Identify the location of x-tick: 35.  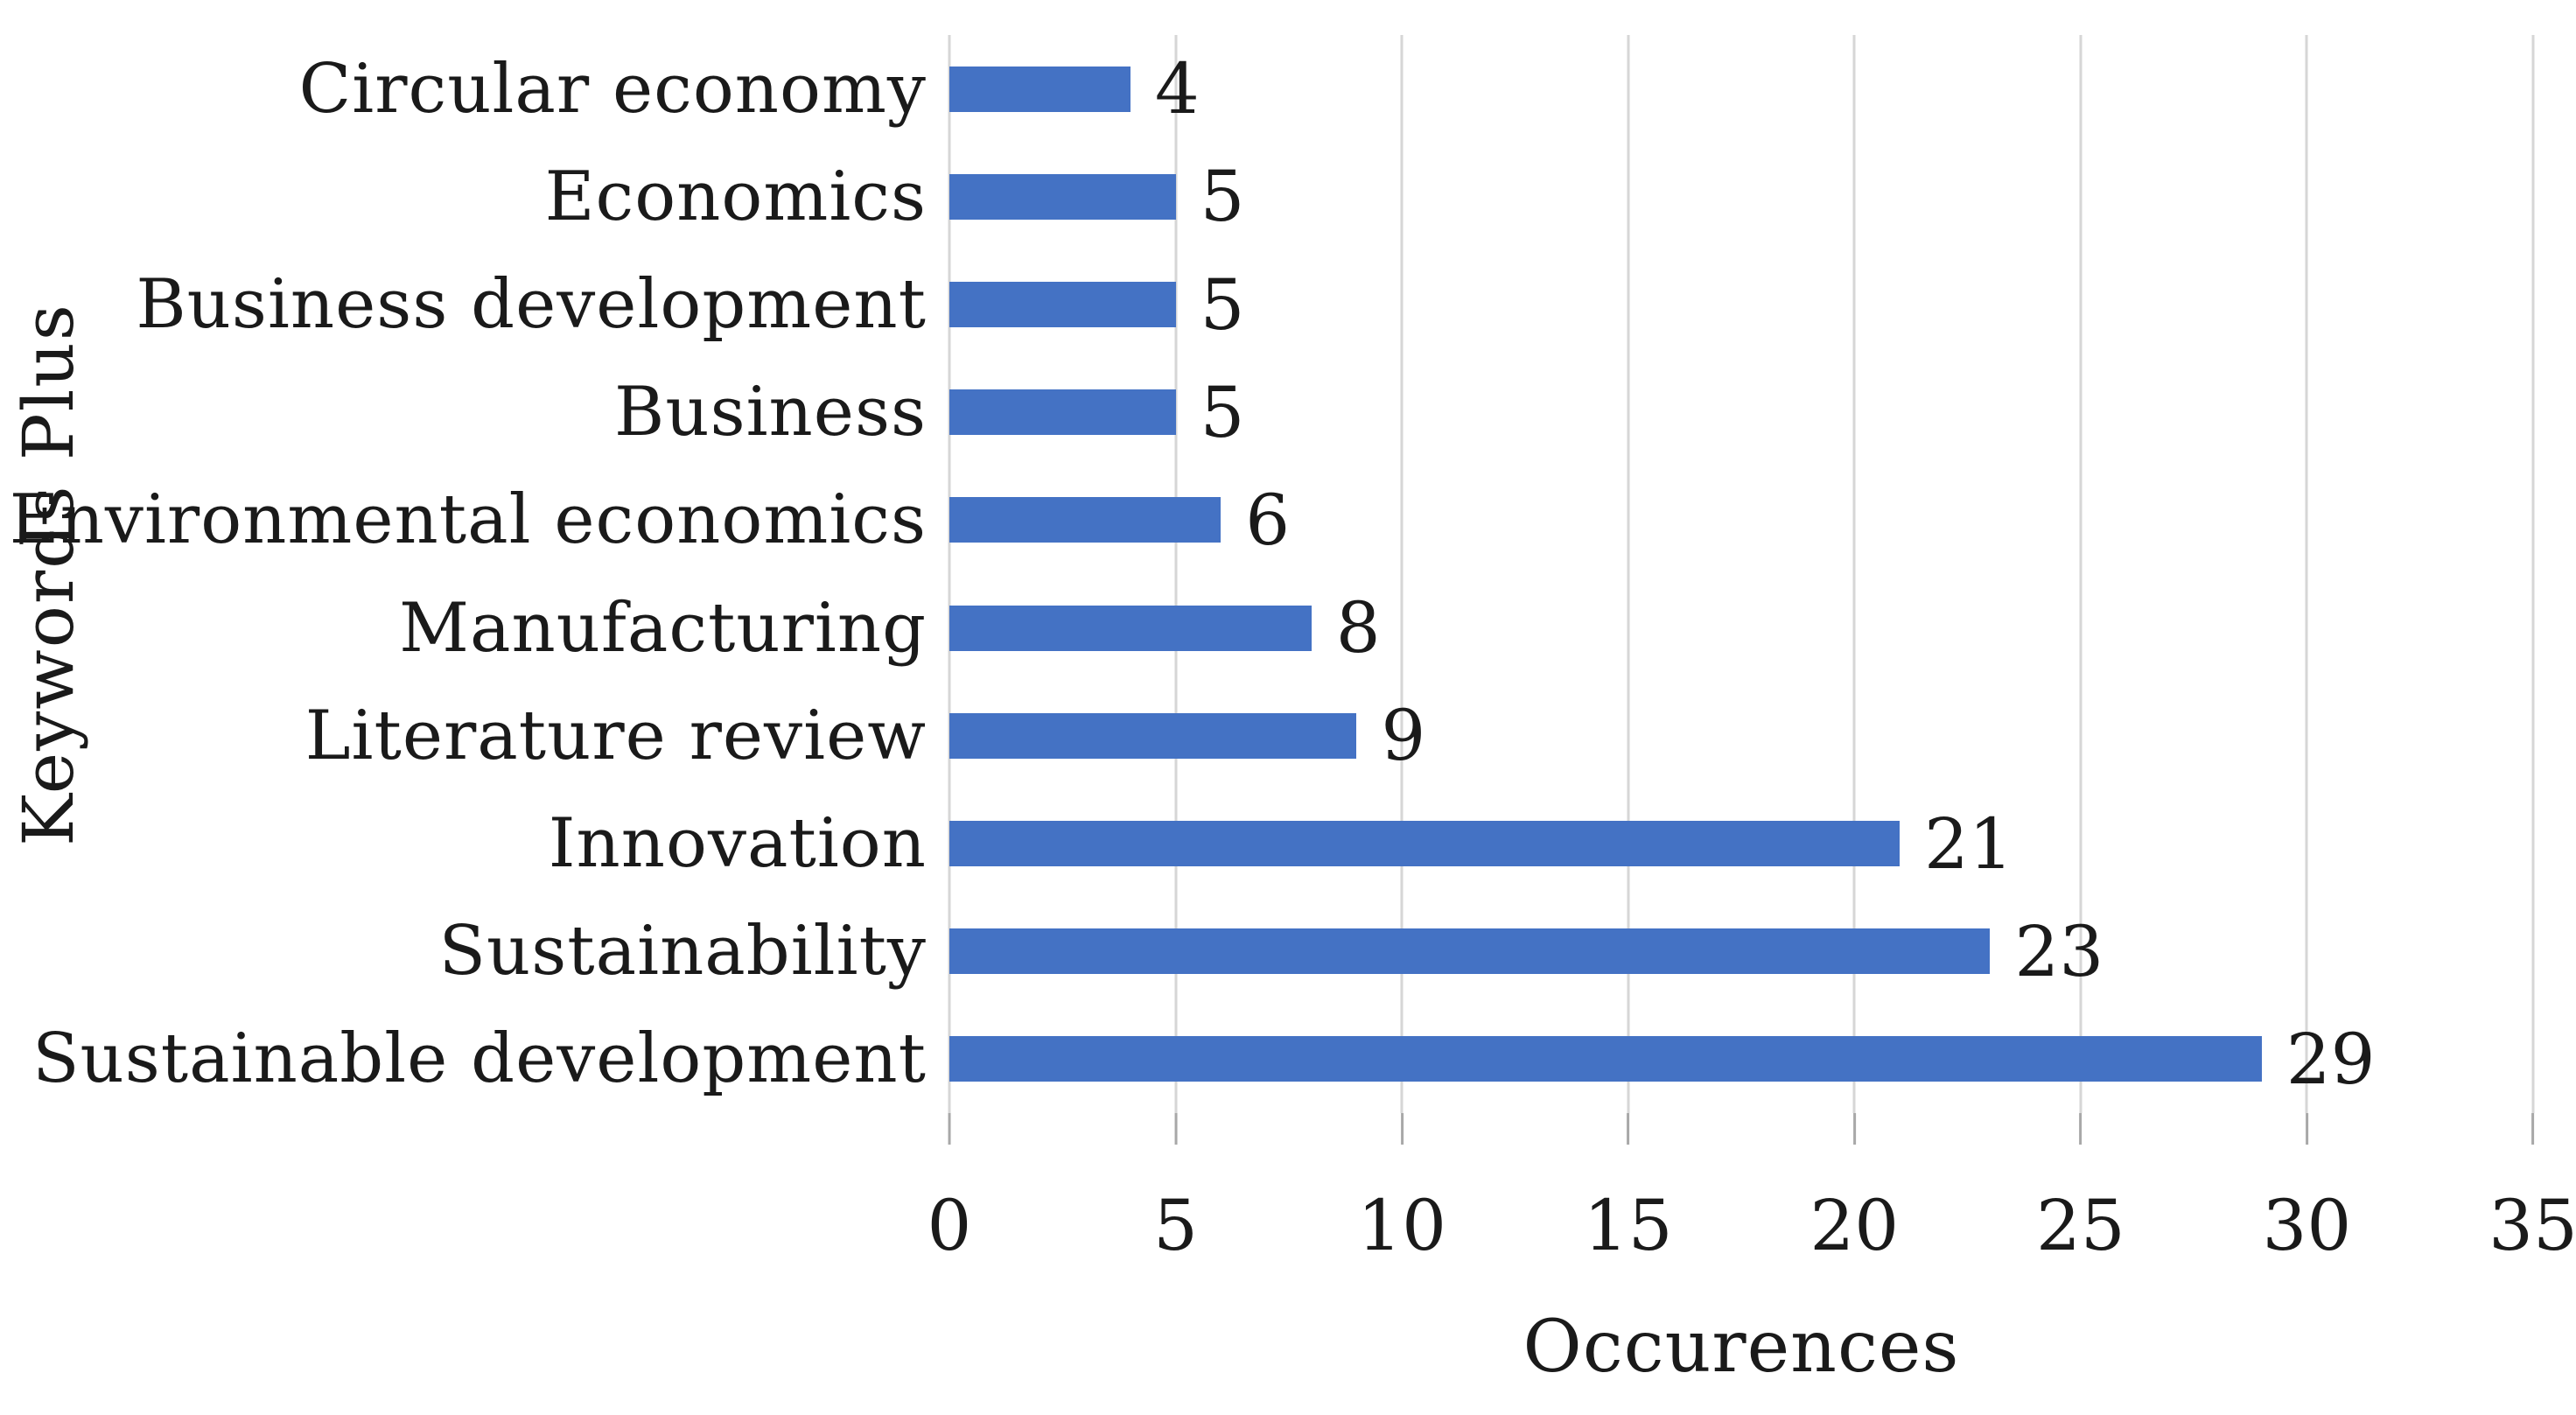
(2532, 1190).